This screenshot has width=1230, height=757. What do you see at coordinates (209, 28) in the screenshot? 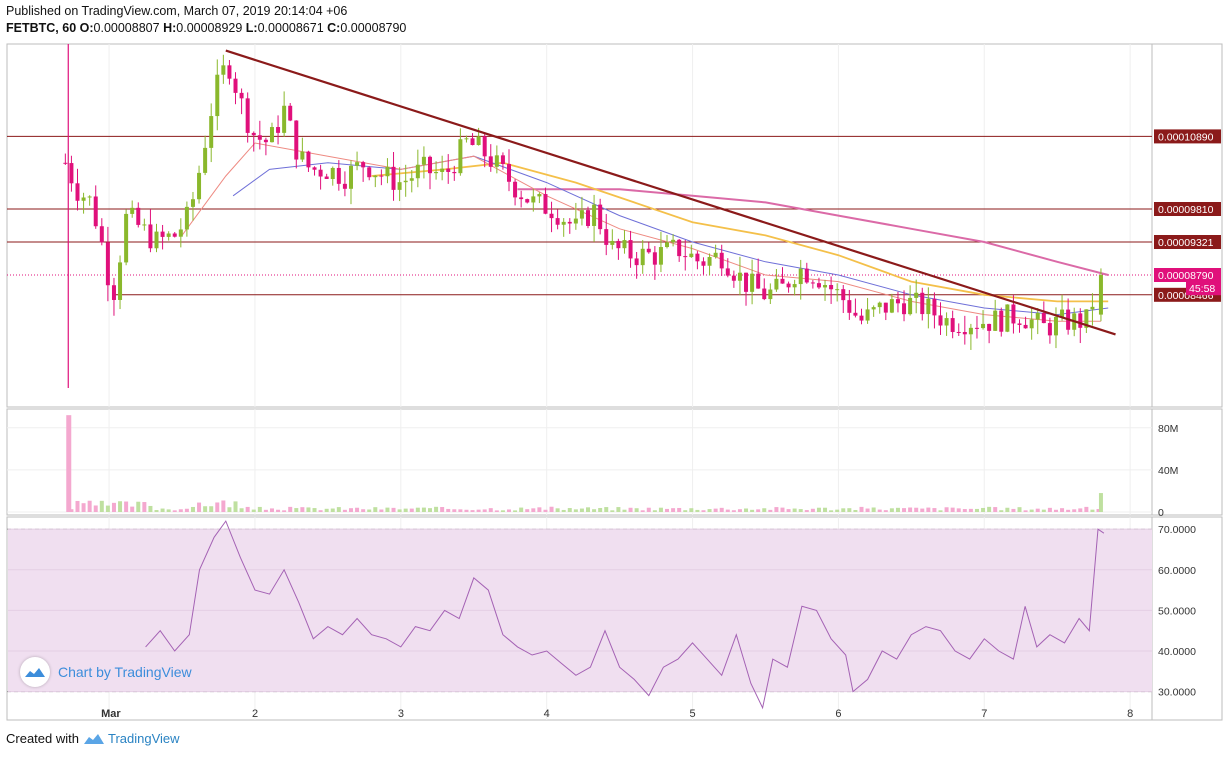
I see `high-value: 0.00008929` at bounding box center [209, 28].